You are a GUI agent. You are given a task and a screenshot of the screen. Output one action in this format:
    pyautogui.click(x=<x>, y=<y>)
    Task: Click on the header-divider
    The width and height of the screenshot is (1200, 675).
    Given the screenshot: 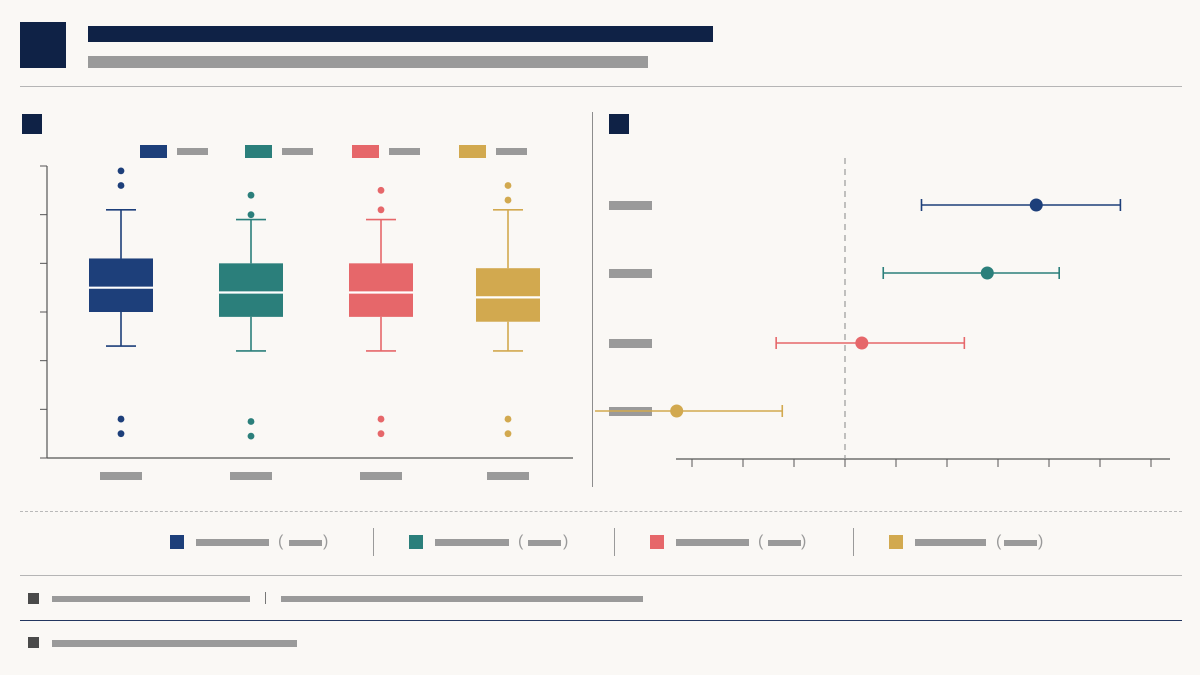 What is the action you would take?
    pyautogui.click(x=601, y=86)
    